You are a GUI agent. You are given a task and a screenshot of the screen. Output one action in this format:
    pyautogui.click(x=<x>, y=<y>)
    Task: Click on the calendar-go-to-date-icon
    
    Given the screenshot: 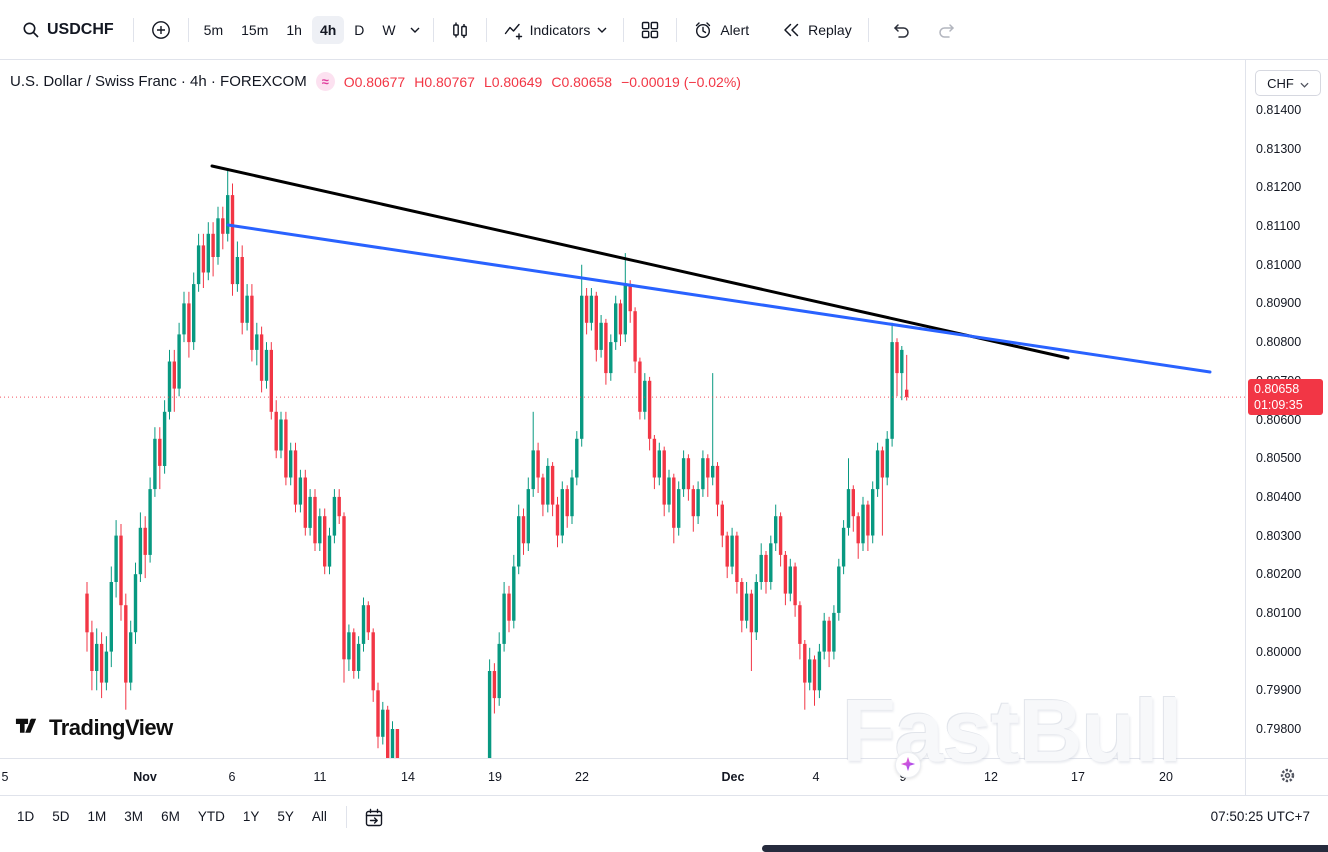 What is the action you would take?
    pyautogui.click(x=374, y=819)
    